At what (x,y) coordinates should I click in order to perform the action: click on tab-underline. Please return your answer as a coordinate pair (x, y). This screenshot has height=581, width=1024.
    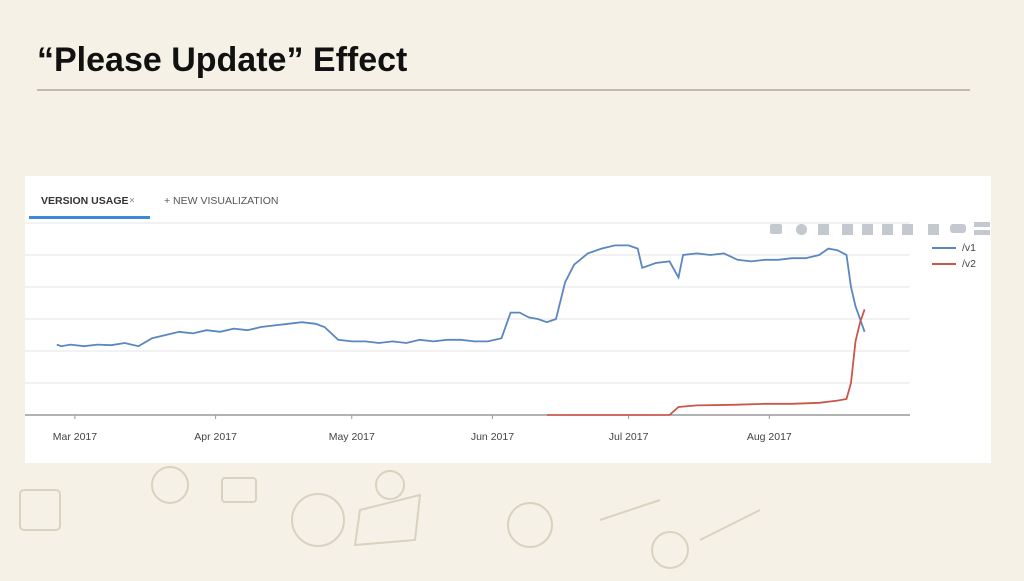
    Looking at the image, I should click on (89, 217).